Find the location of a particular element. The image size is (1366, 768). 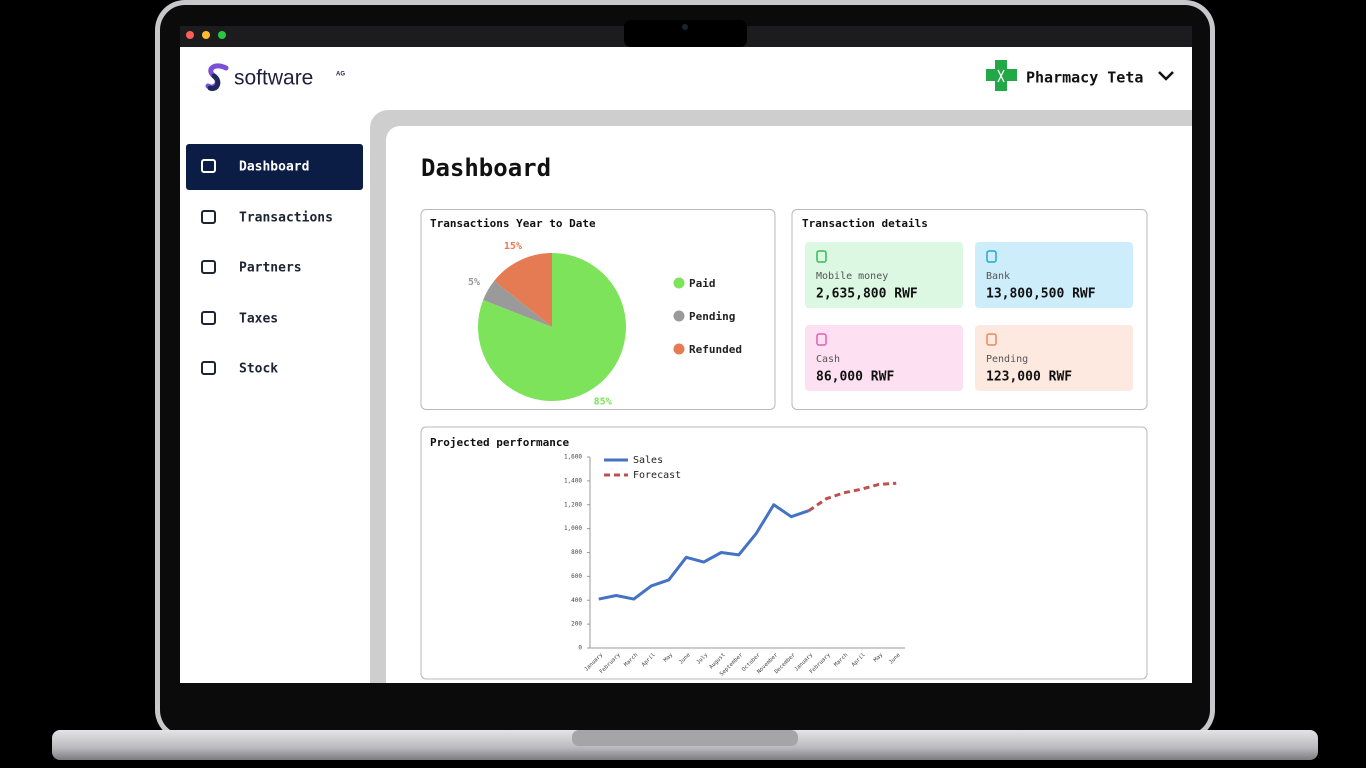

legend-label: Pending is located at coordinates (712, 316).